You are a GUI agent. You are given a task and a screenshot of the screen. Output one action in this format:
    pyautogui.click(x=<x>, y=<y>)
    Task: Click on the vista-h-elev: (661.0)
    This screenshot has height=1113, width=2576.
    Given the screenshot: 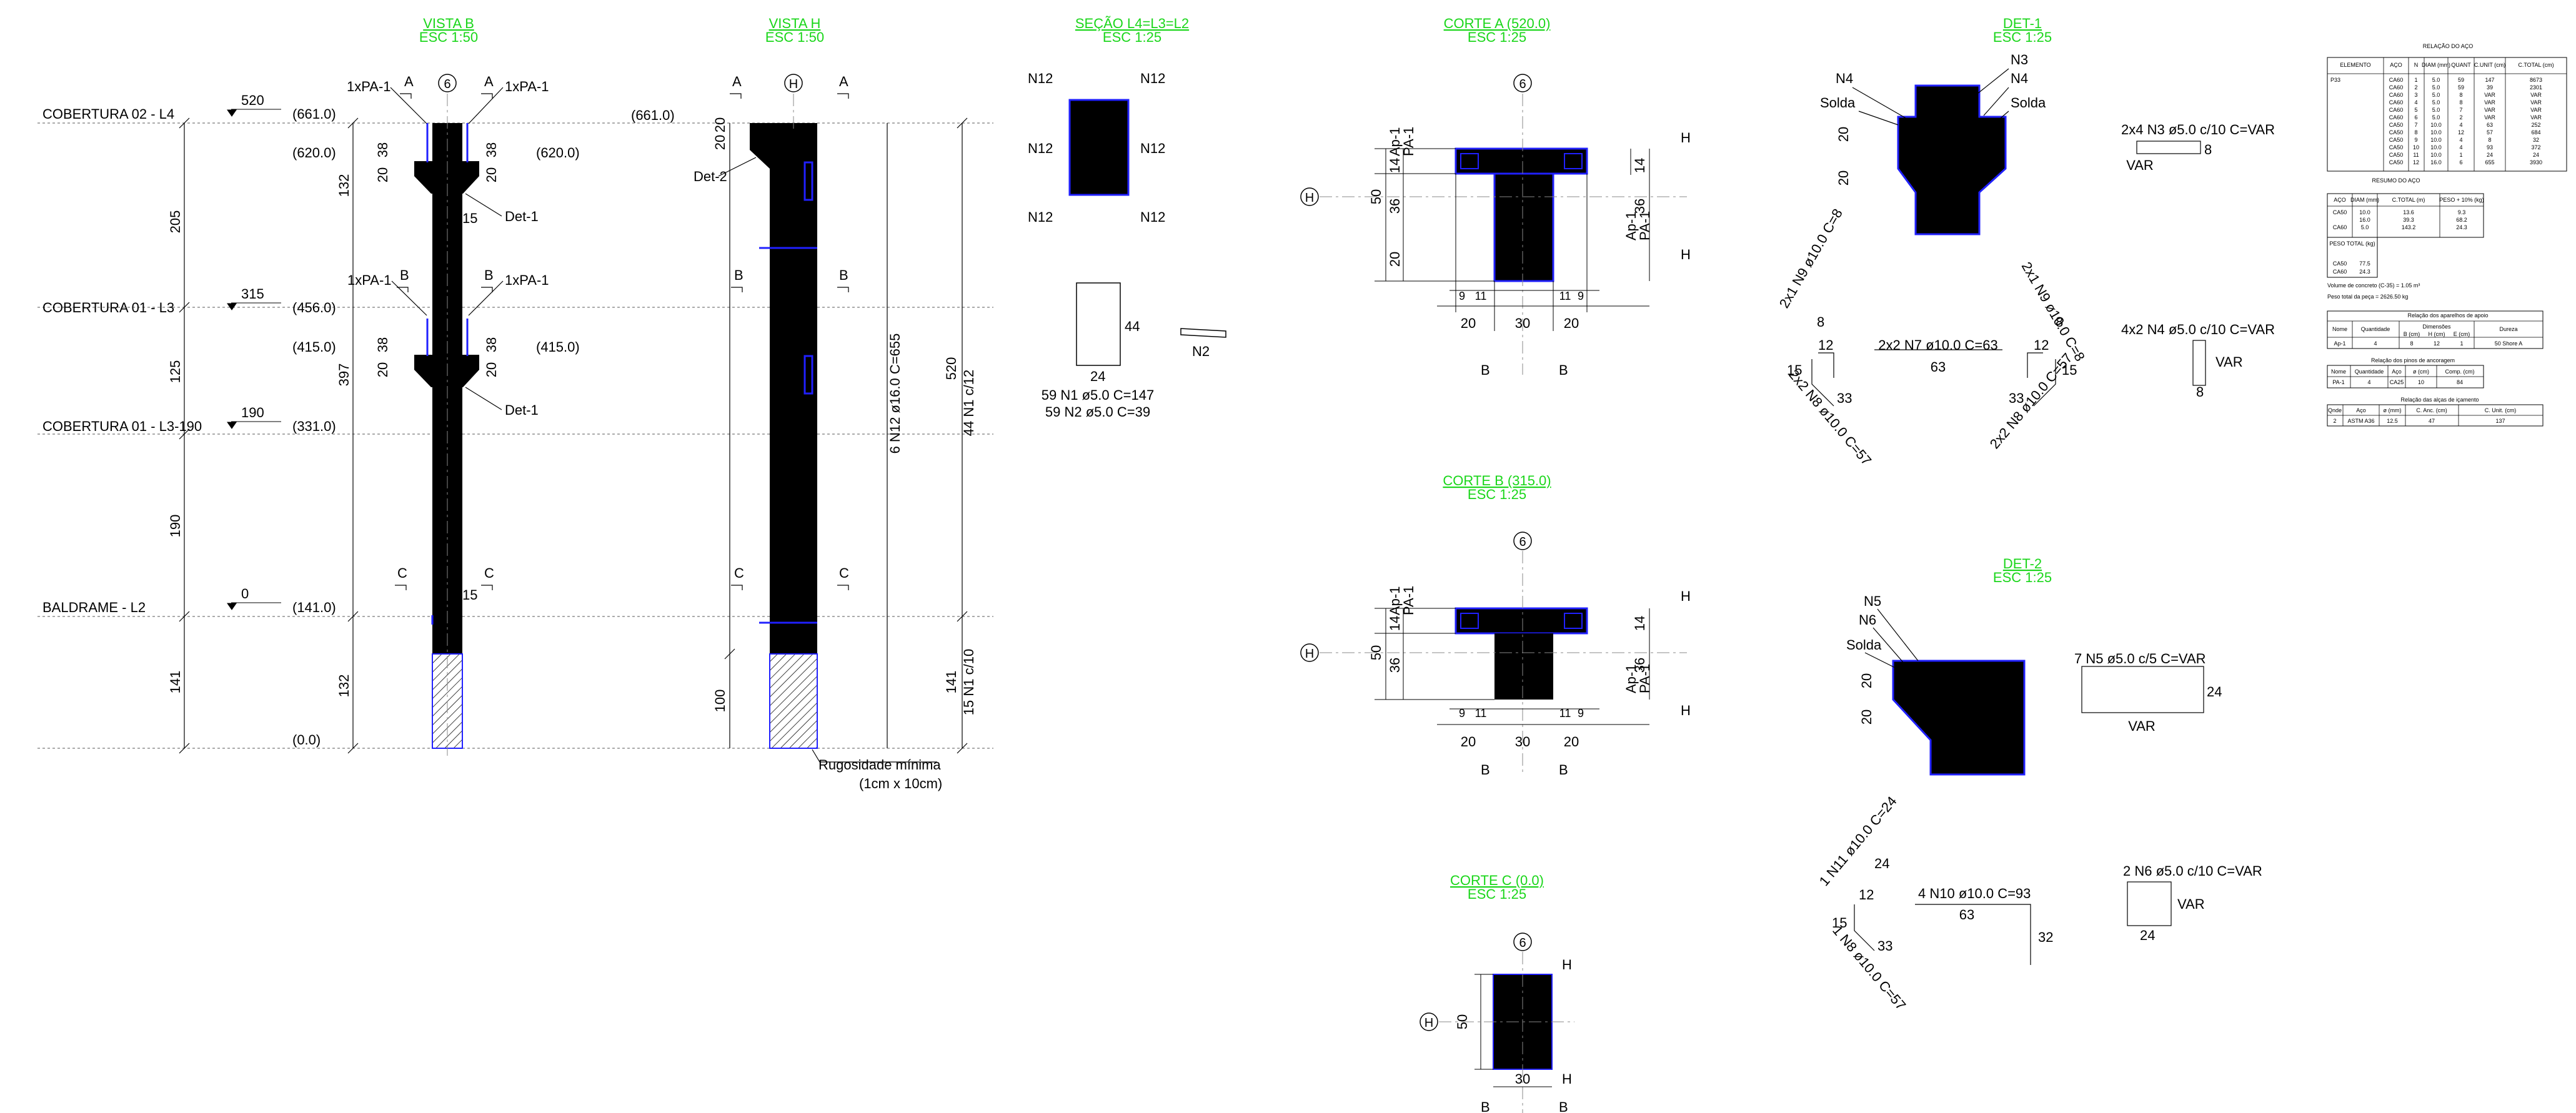 What is the action you would take?
    pyautogui.click(x=653, y=115)
    